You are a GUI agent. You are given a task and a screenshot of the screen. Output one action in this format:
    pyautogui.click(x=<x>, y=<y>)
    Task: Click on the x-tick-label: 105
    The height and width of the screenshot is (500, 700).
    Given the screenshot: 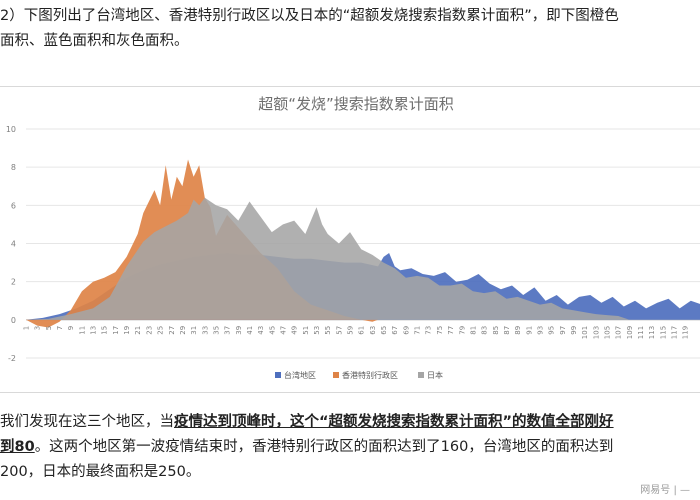 What is the action you would take?
    pyautogui.click(x=608, y=332)
    